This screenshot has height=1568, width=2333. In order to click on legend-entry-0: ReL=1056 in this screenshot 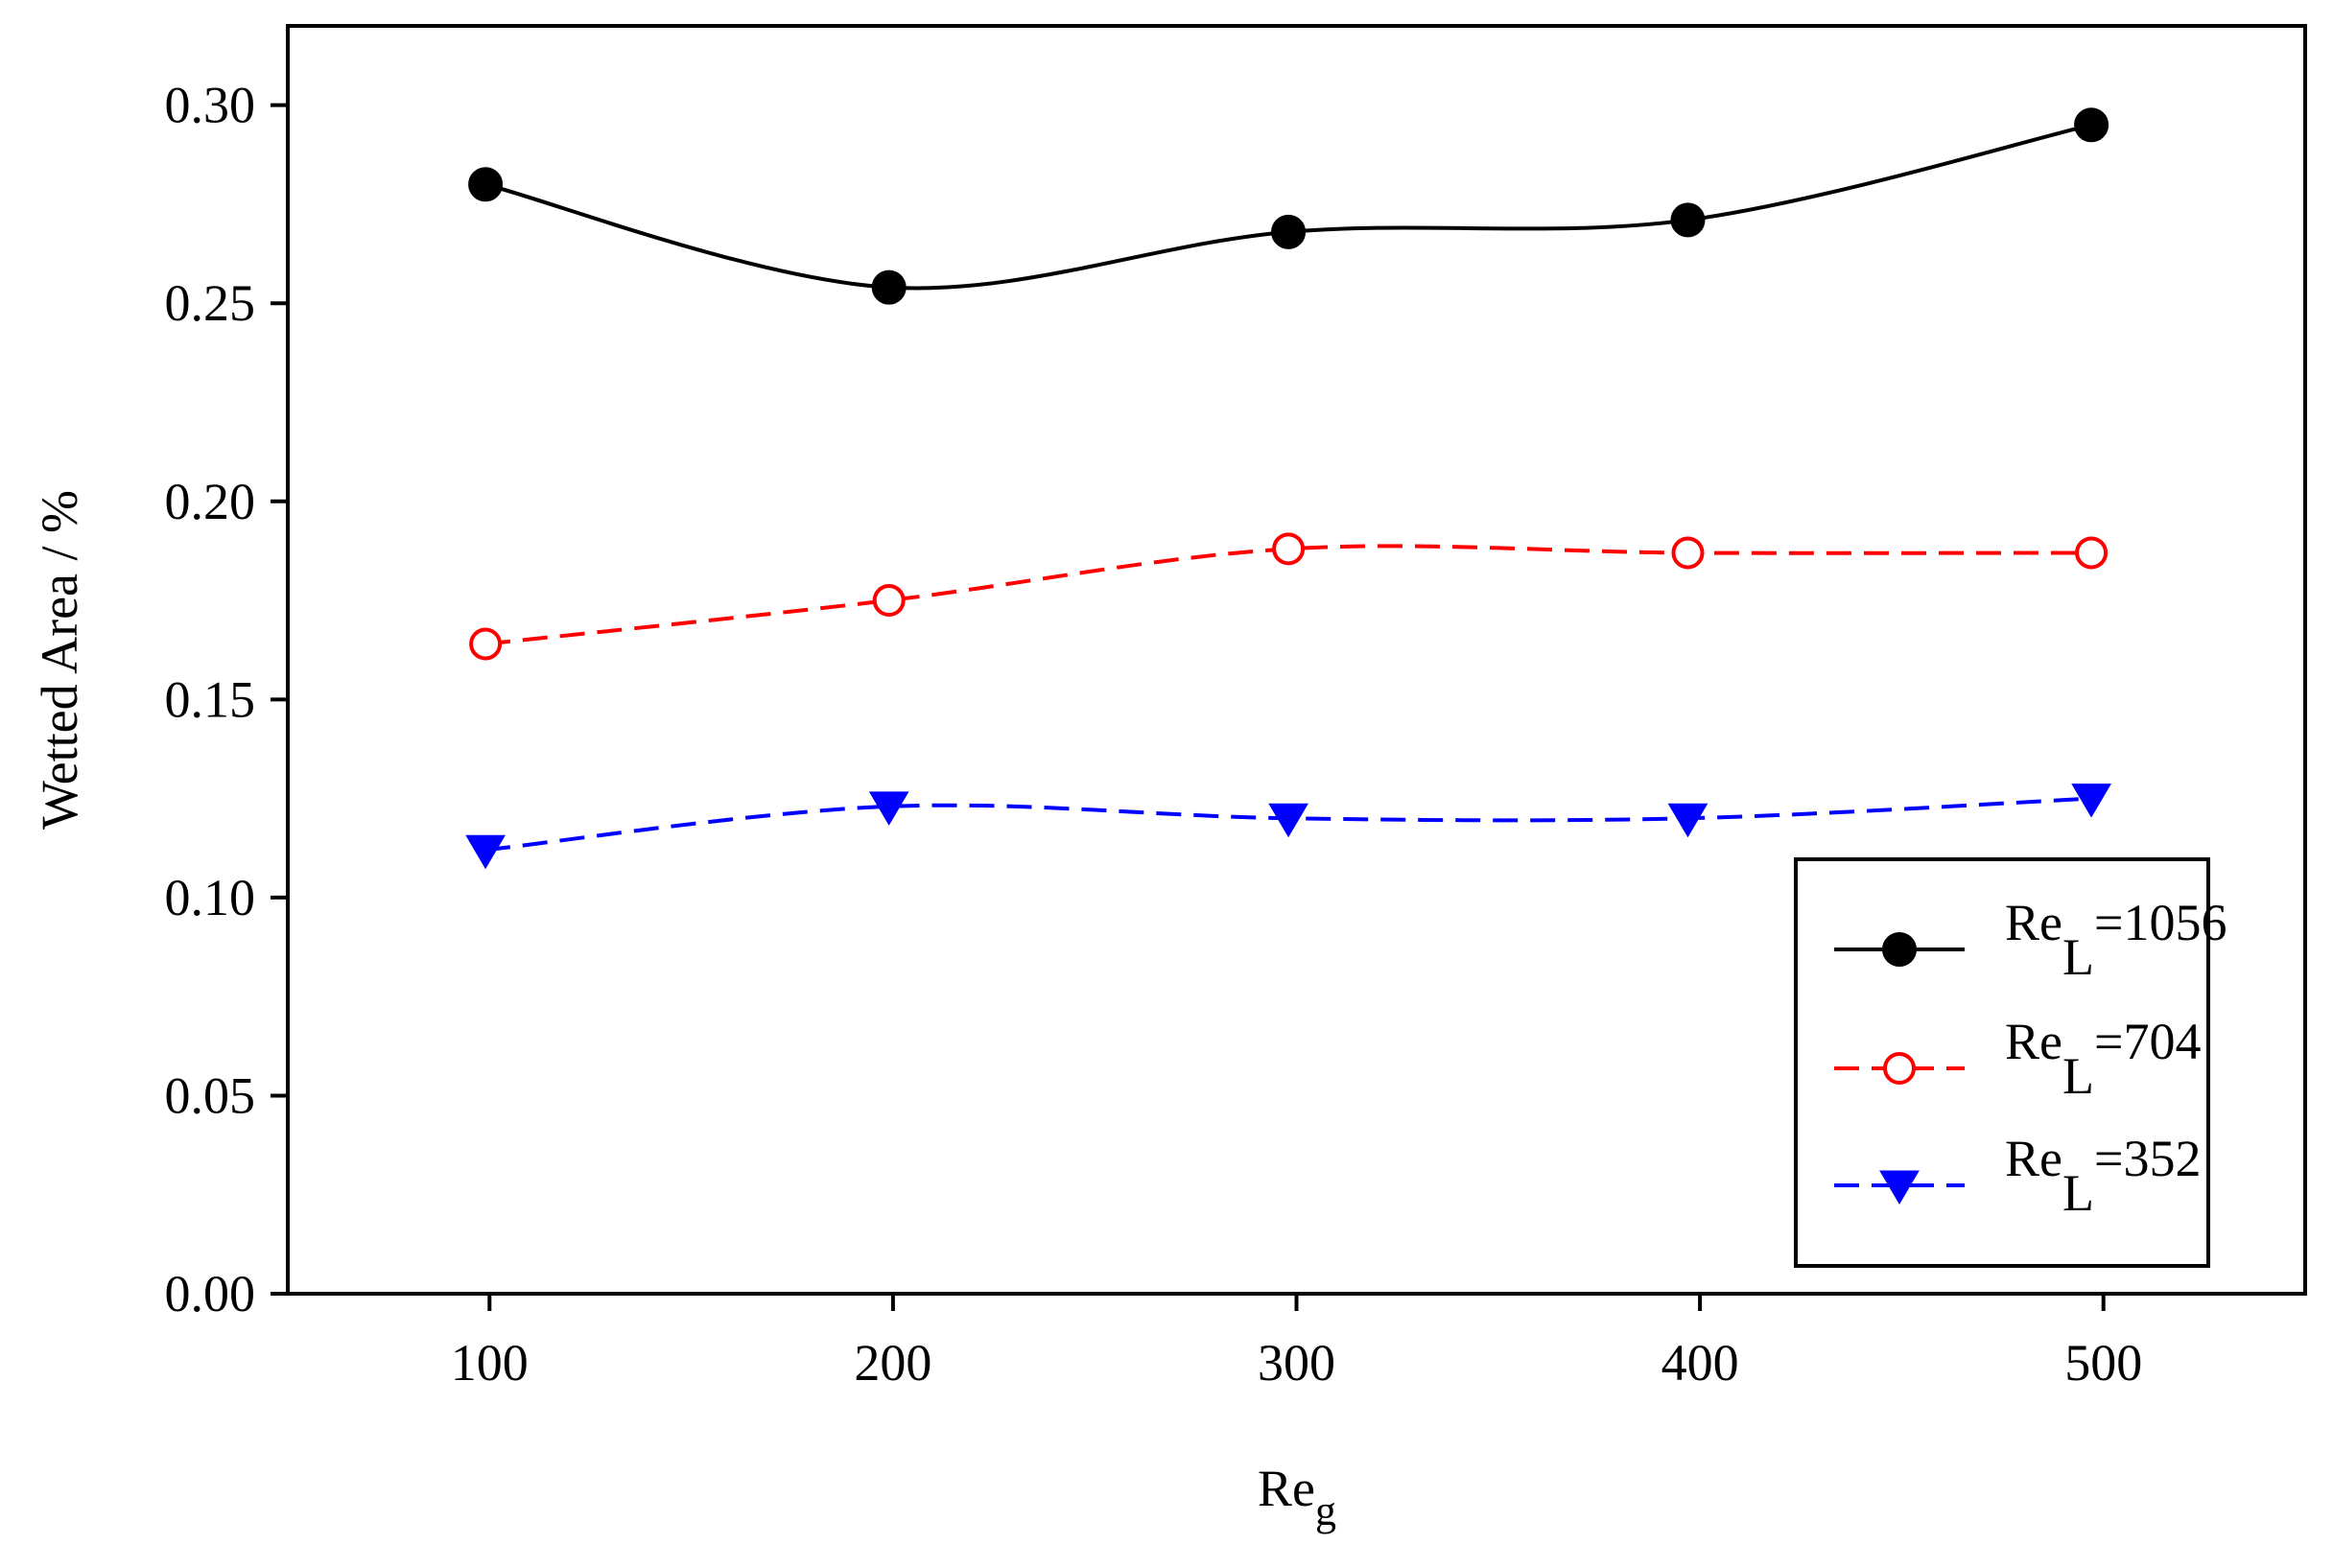, I will do `click(2030, 940)`.